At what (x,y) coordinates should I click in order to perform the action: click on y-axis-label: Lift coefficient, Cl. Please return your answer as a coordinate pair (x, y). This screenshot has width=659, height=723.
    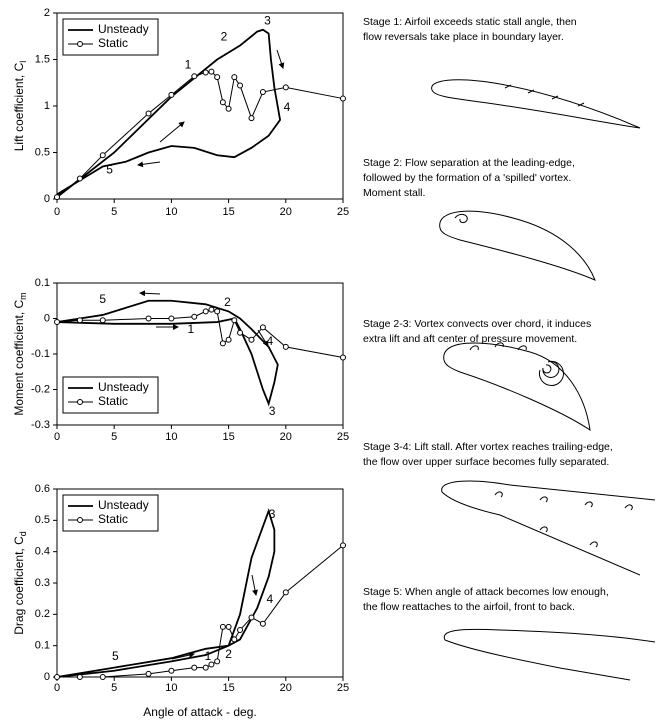
    Looking at the image, I should click on (20, 106).